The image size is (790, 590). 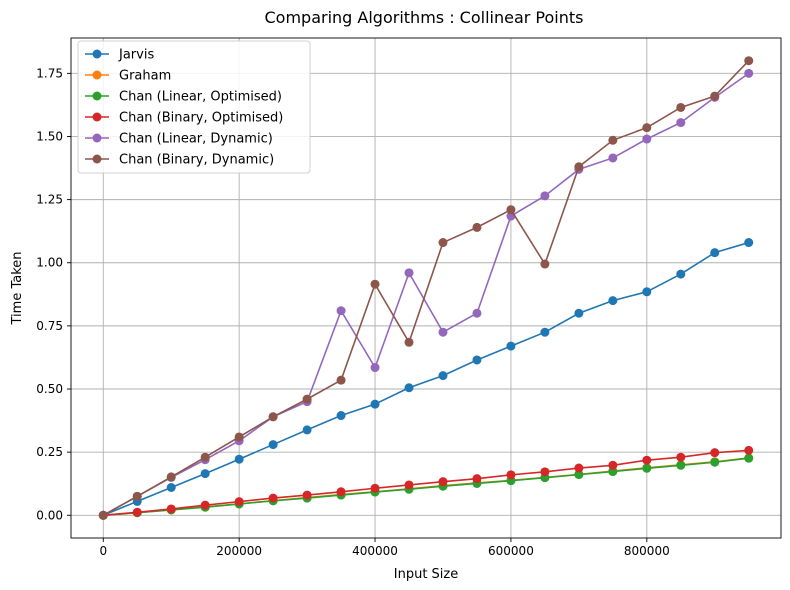 I want to click on x-tick-label: 0, so click(x=103, y=551).